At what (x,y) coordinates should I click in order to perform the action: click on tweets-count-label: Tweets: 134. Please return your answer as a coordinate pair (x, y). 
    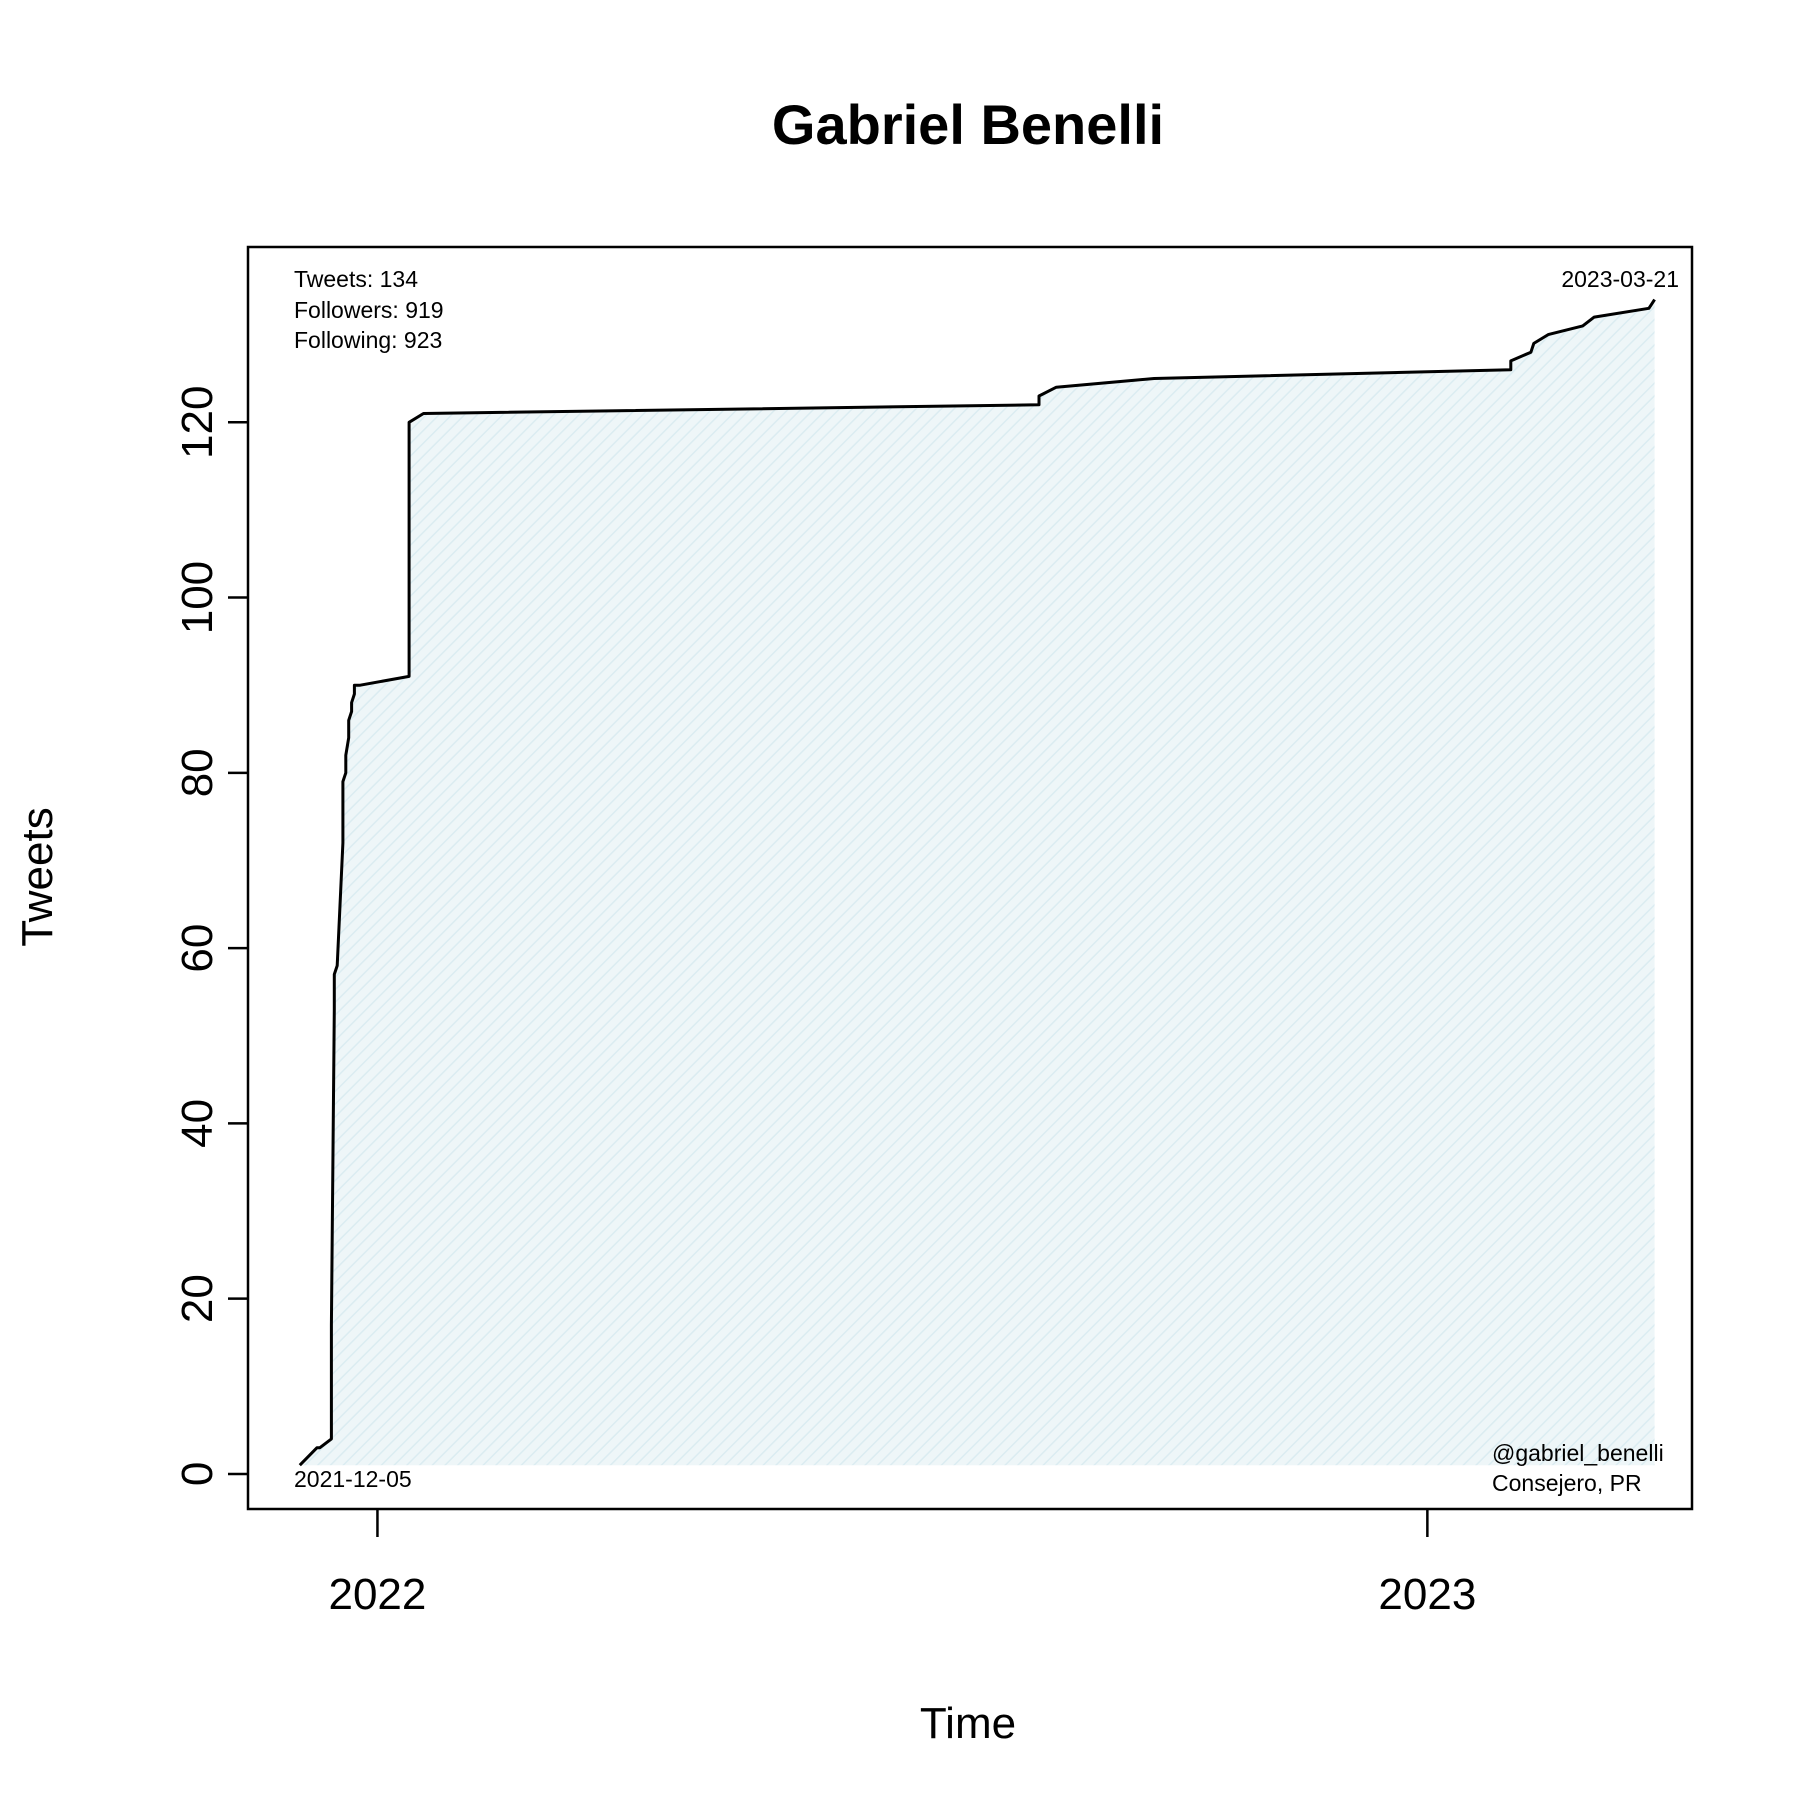
    Looking at the image, I should click on (356, 279).